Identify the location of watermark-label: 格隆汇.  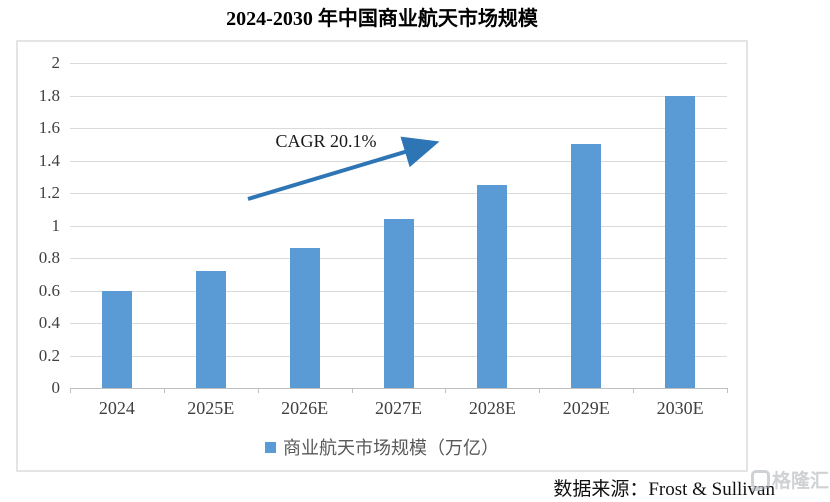
(800, 481).